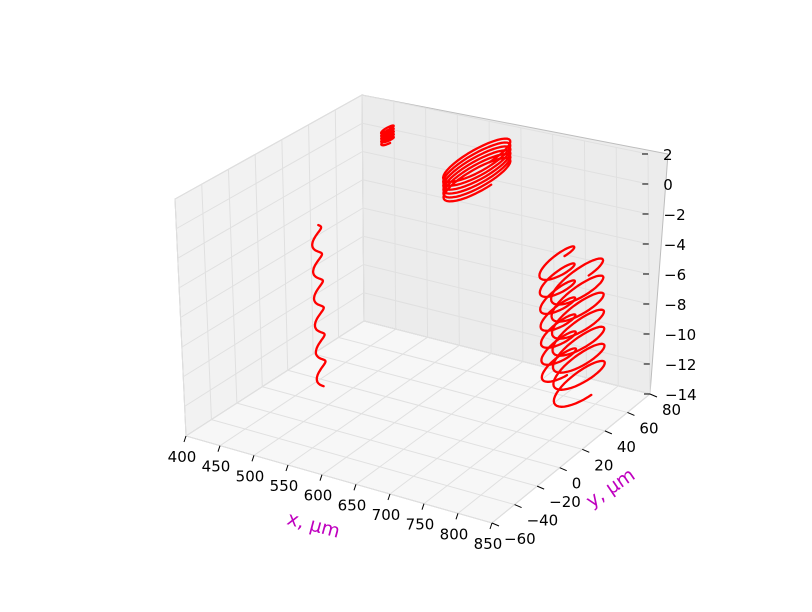  Describe the element at coordinates (488, 544) in the screenshot. I see `x-tick-label: 850` at that location.